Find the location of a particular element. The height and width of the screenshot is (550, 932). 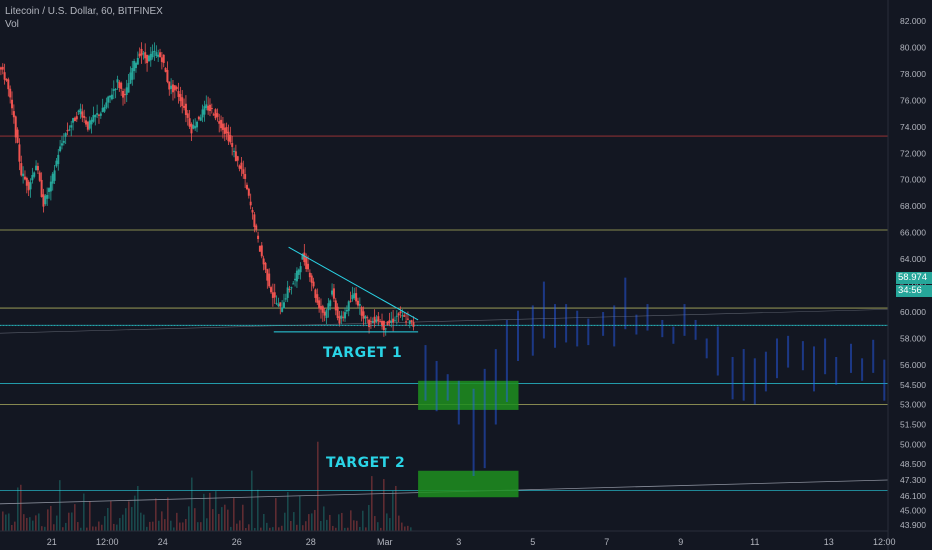

time-tick-label: Mar is located at coordinates (385, 542).